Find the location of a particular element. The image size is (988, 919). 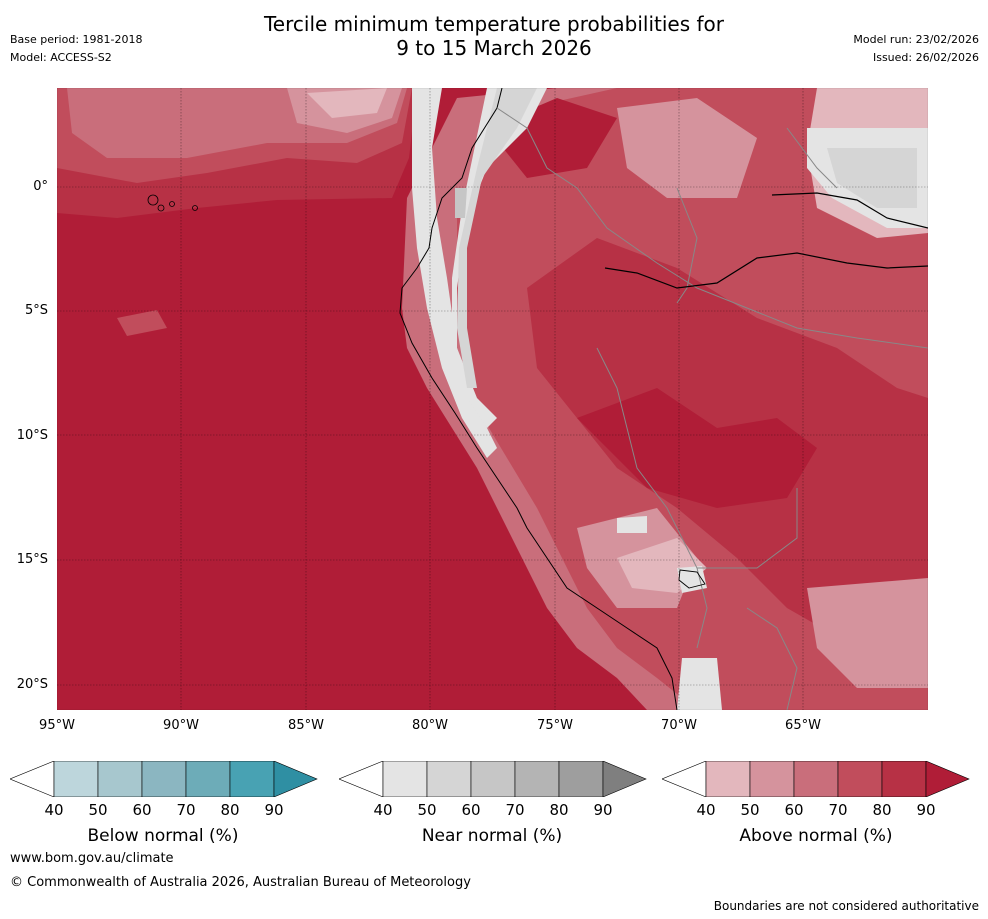

lon-label-65w: 65°W is located at coordinates (803, 725).